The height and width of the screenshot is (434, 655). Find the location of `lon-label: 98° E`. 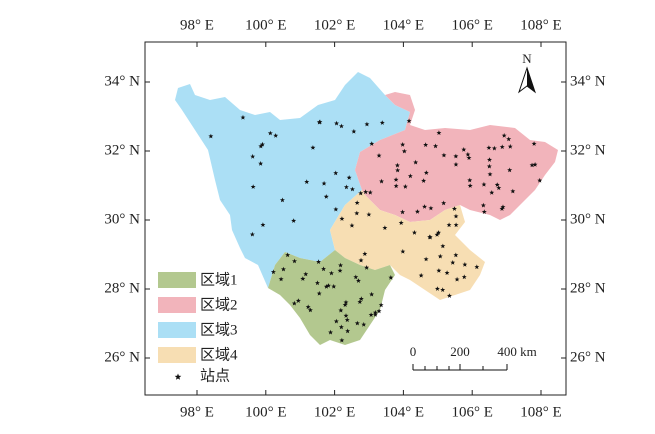

lon-label: 98° E is located at coordinates (197, 25).